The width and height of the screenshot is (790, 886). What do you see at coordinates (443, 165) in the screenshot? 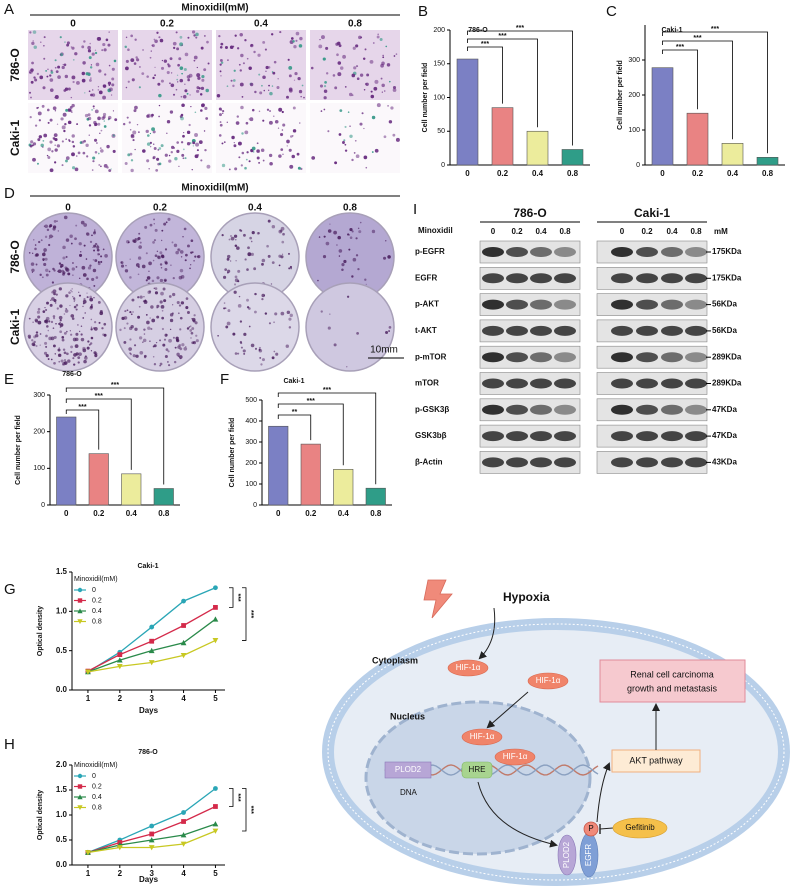
I see `y-tick-label: 0` at bounding box center [443, 165].